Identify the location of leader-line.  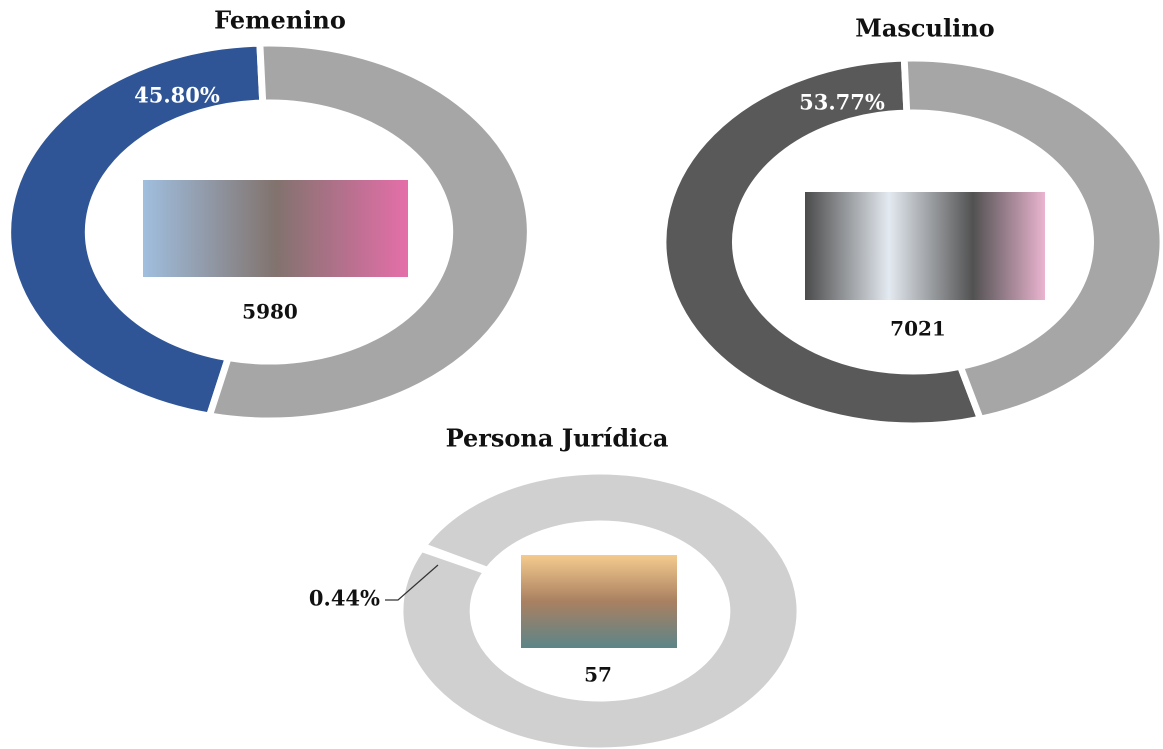
(412, 582).